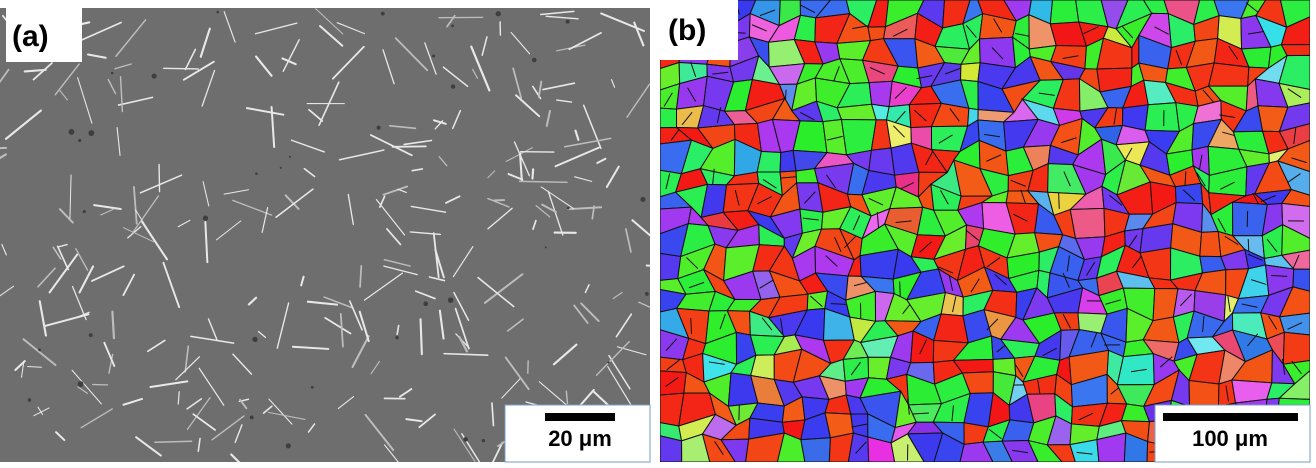  I want to click on scale-bar, so click(580, 417).